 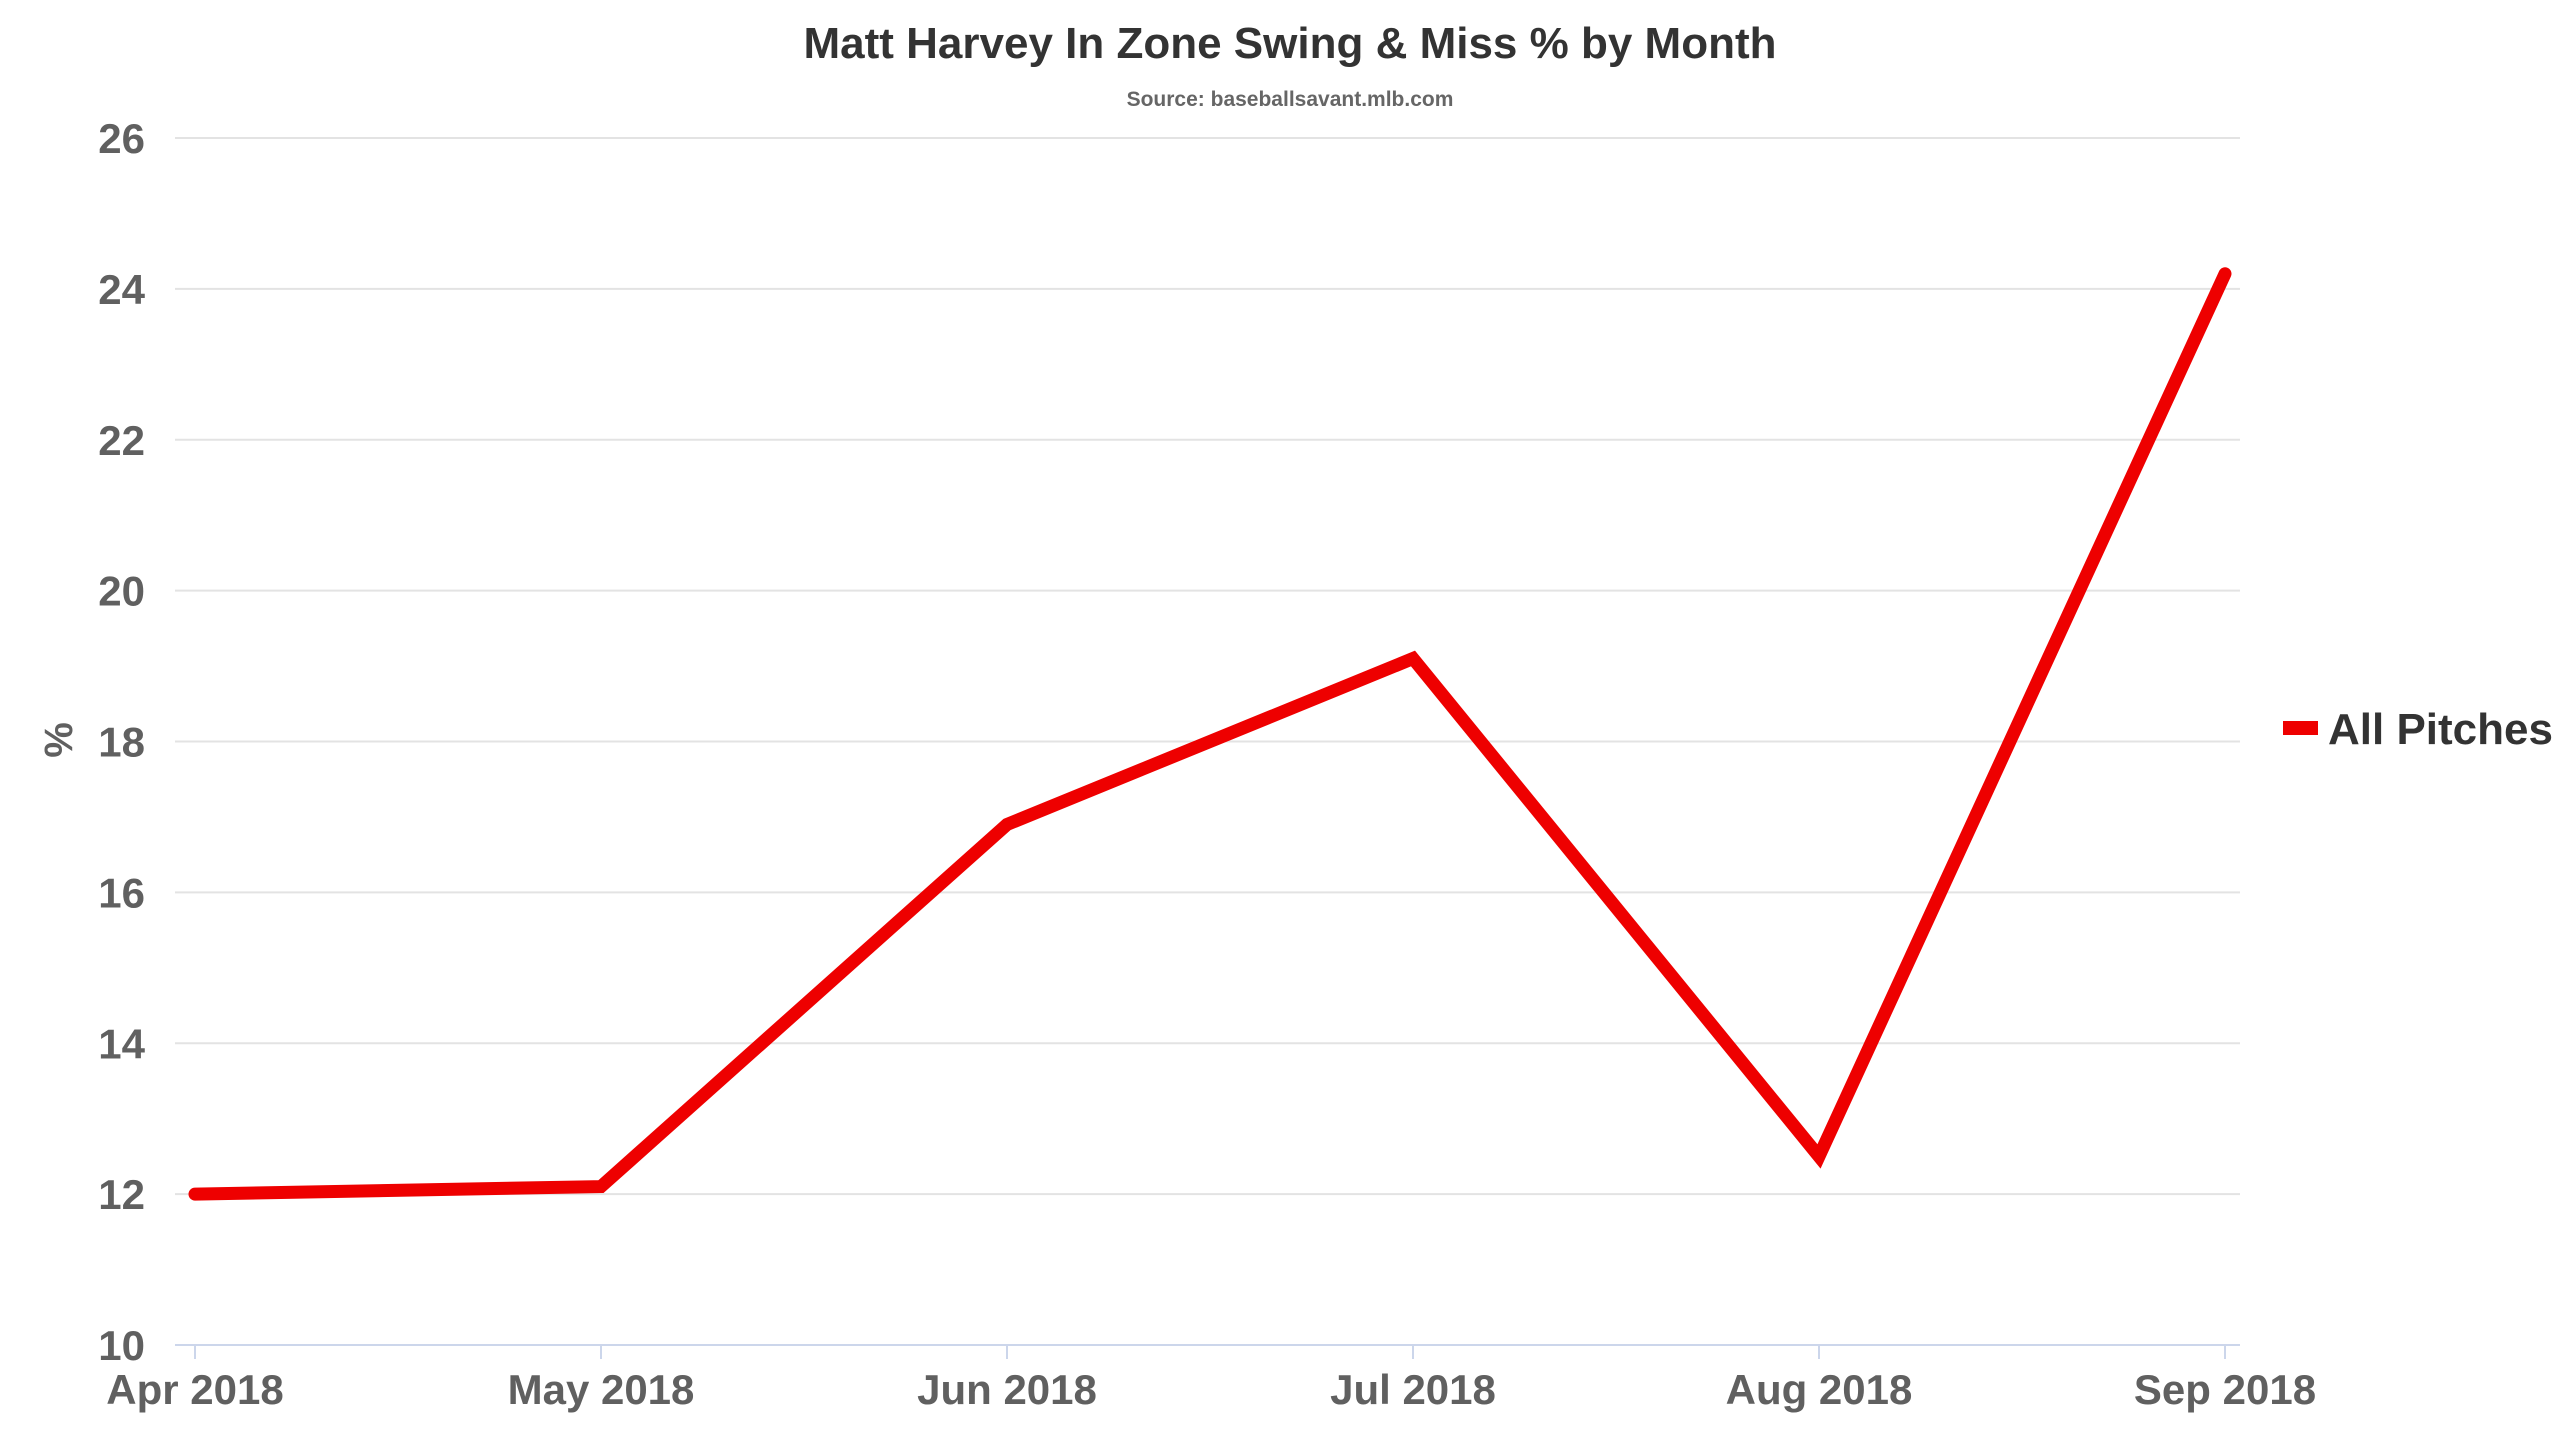 What do you see at coordinates (121, 1345) in the screenshot?
I see `y-tick-label: 10` at bounding box center [121, 1345].